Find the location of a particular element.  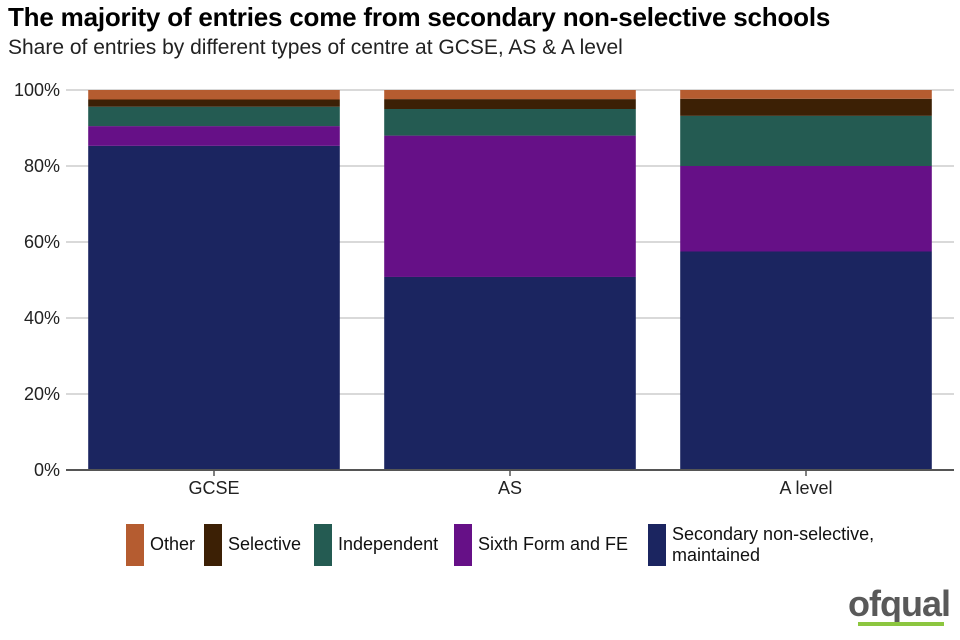

x-tick-label: AS is located at coordinates (510, 488).